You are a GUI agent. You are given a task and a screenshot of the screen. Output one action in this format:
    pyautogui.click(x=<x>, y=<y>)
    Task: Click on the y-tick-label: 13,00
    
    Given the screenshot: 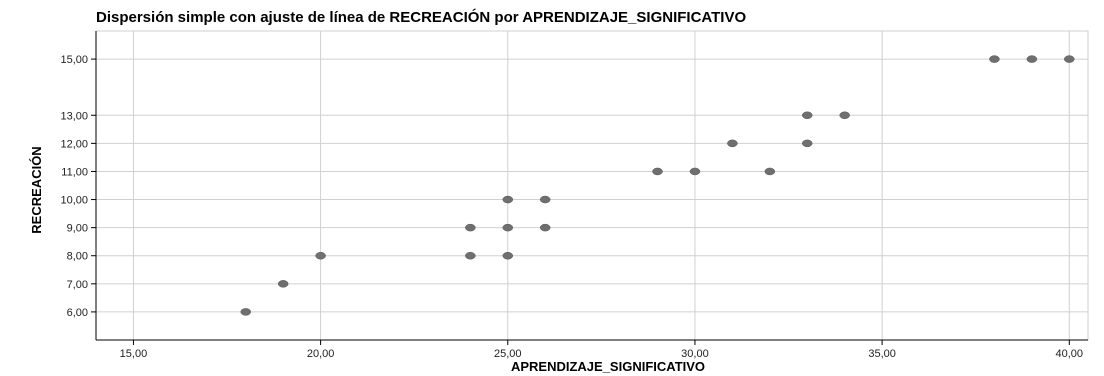 What is the action you would take?
    pyautogui.click(x=74, y=116)
    